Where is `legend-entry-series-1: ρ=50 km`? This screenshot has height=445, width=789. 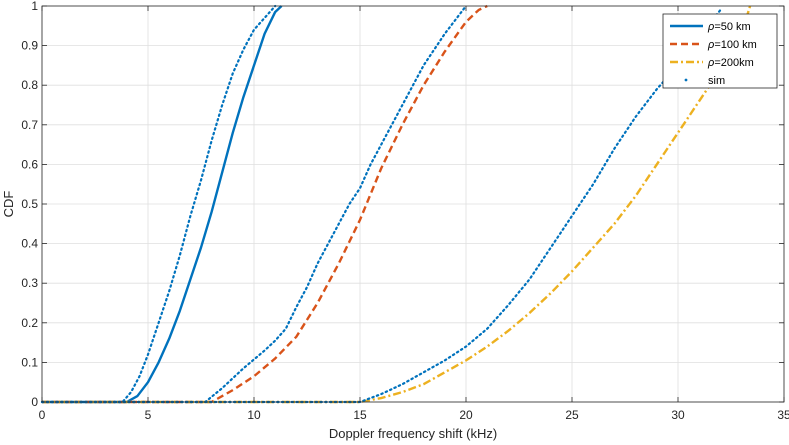
legend-entry-series-1: ρ=50 km is located at coordinates (729, 27).